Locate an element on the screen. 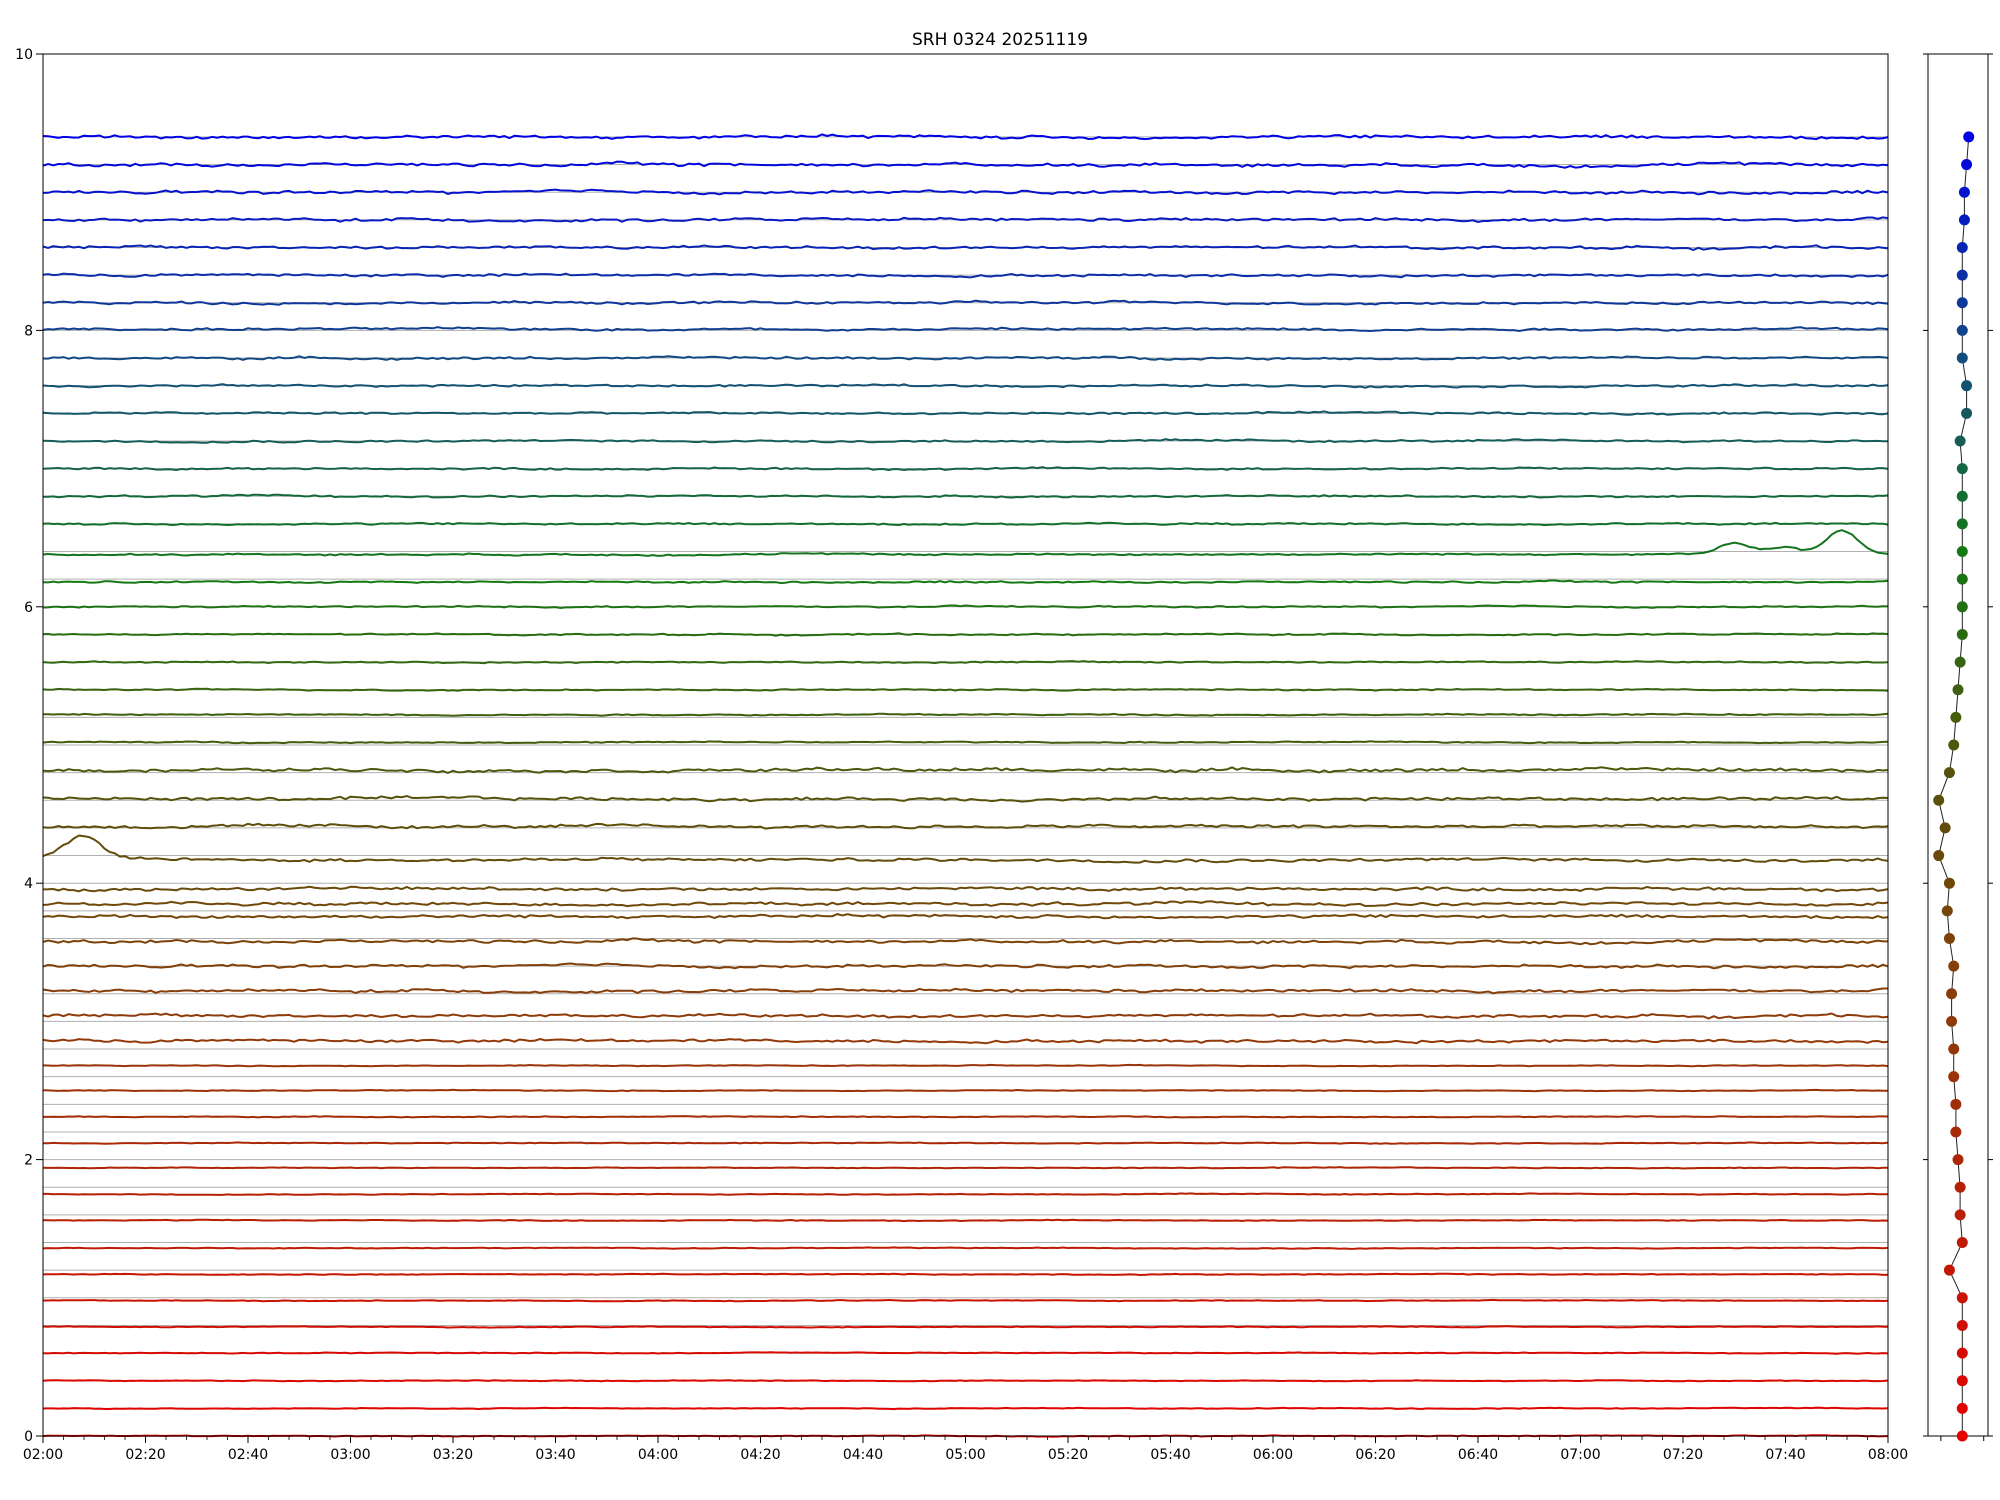 Image resolution: width=2000 pixels, height=1500 pixels. x-tick-label: 05:20 is located at coordinates (1068, 1455).